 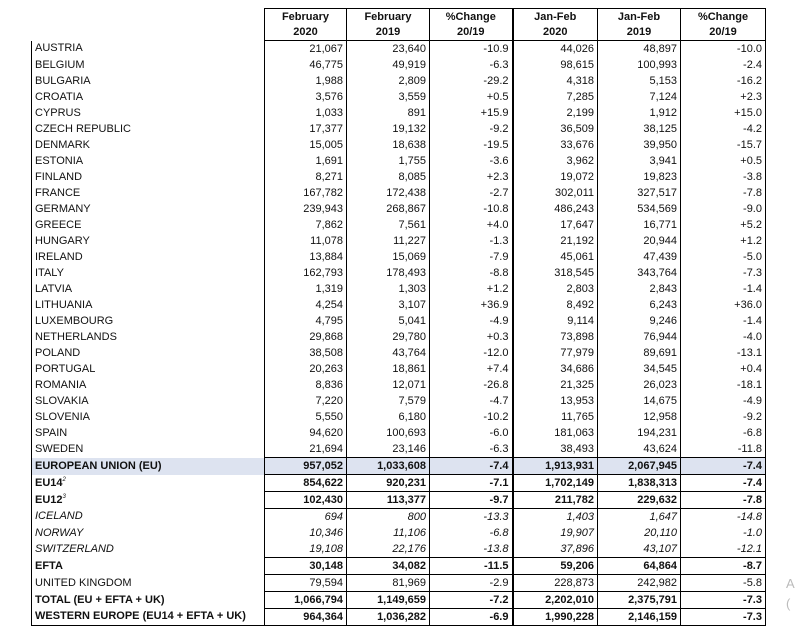 What do you see at coordinates (723, 516) in the screenshot?
I see `cell-change-janfeb: -14.8` at bounding box center [723, 516].